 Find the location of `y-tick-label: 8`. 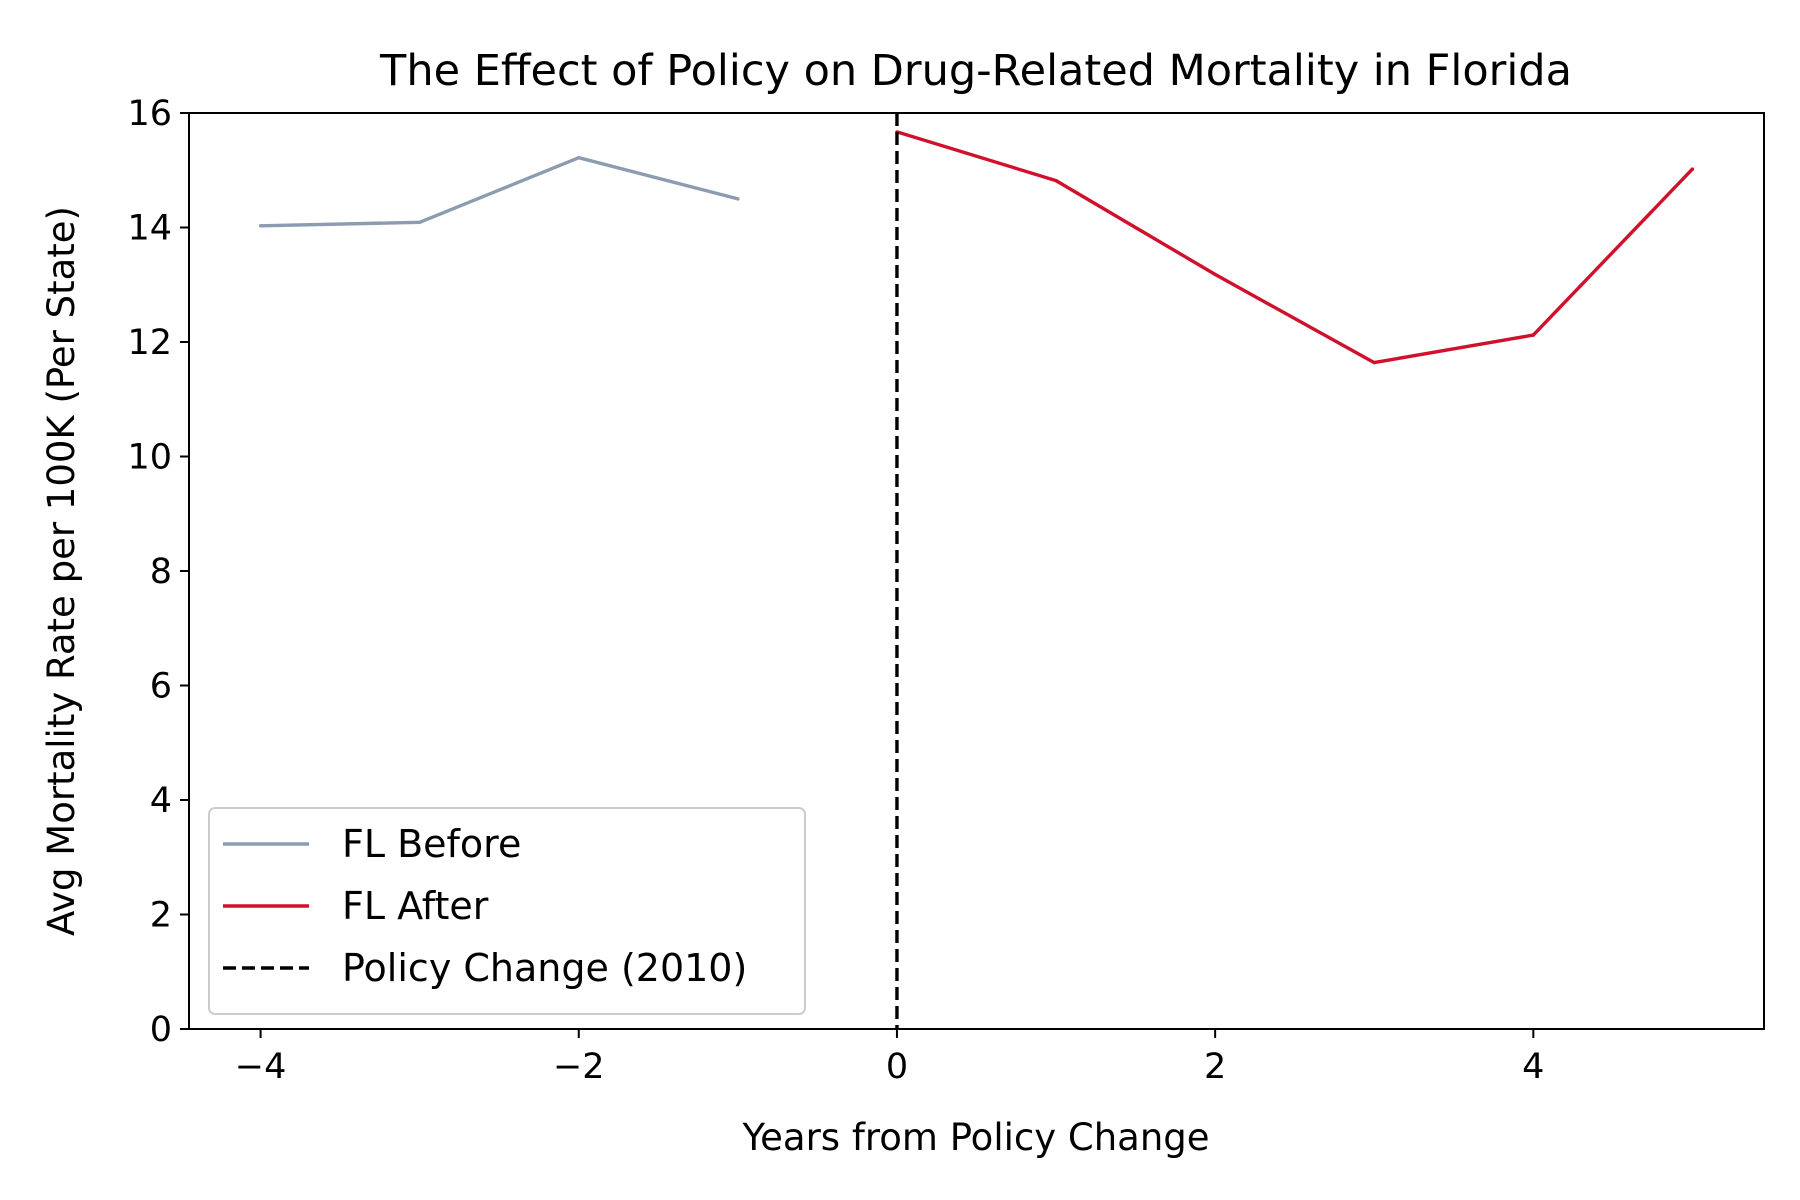

y-tick-label: 8 is located at coordinates (161, 572).